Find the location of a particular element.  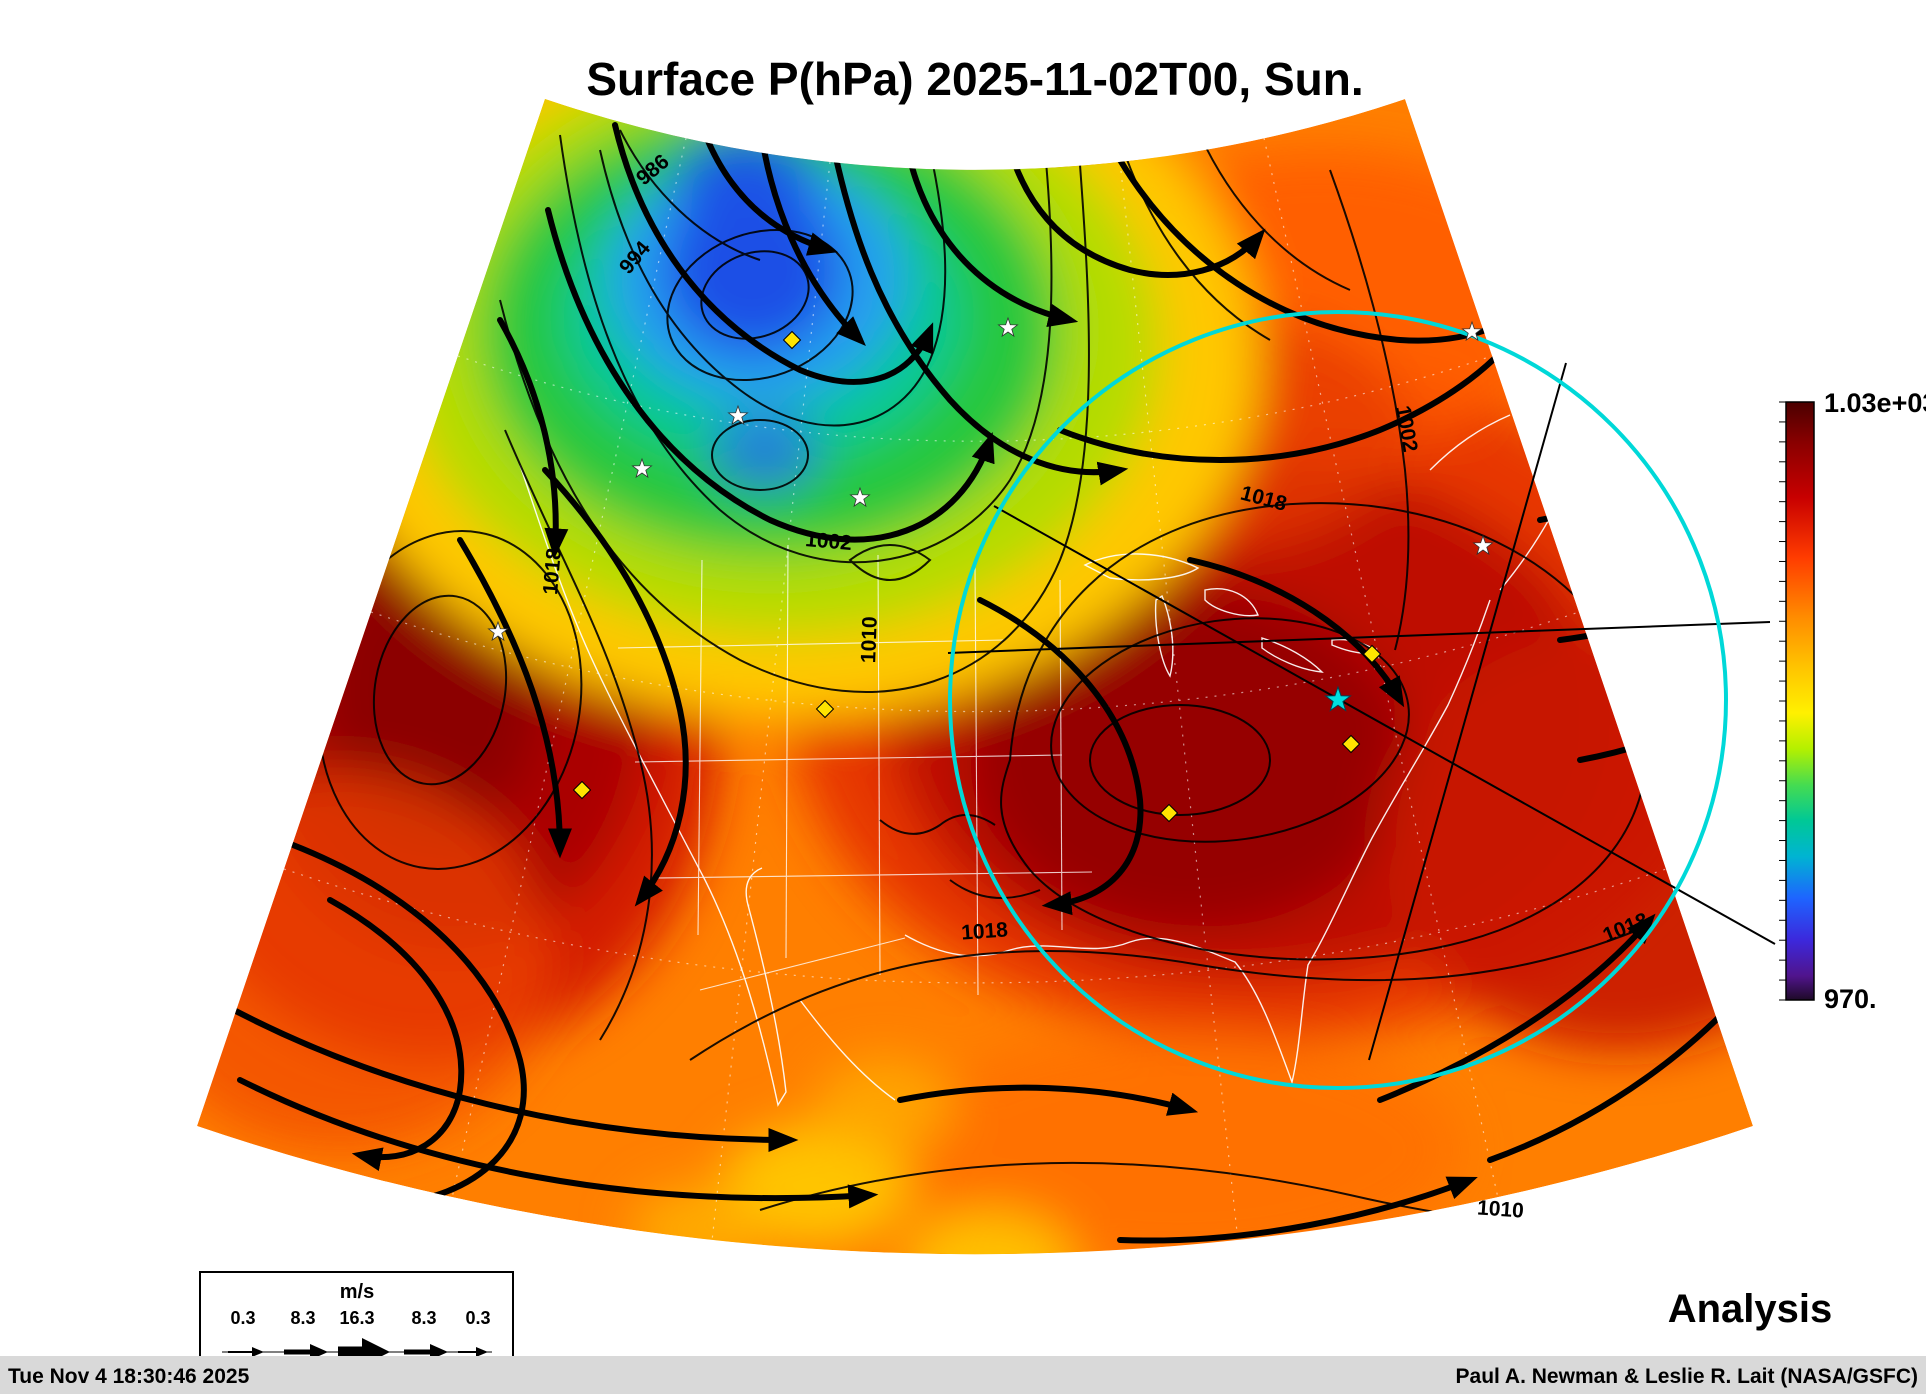

footer-timestamp: Tue Nov 4 18:30:46 2025 is located at coordinates (129, 1376).